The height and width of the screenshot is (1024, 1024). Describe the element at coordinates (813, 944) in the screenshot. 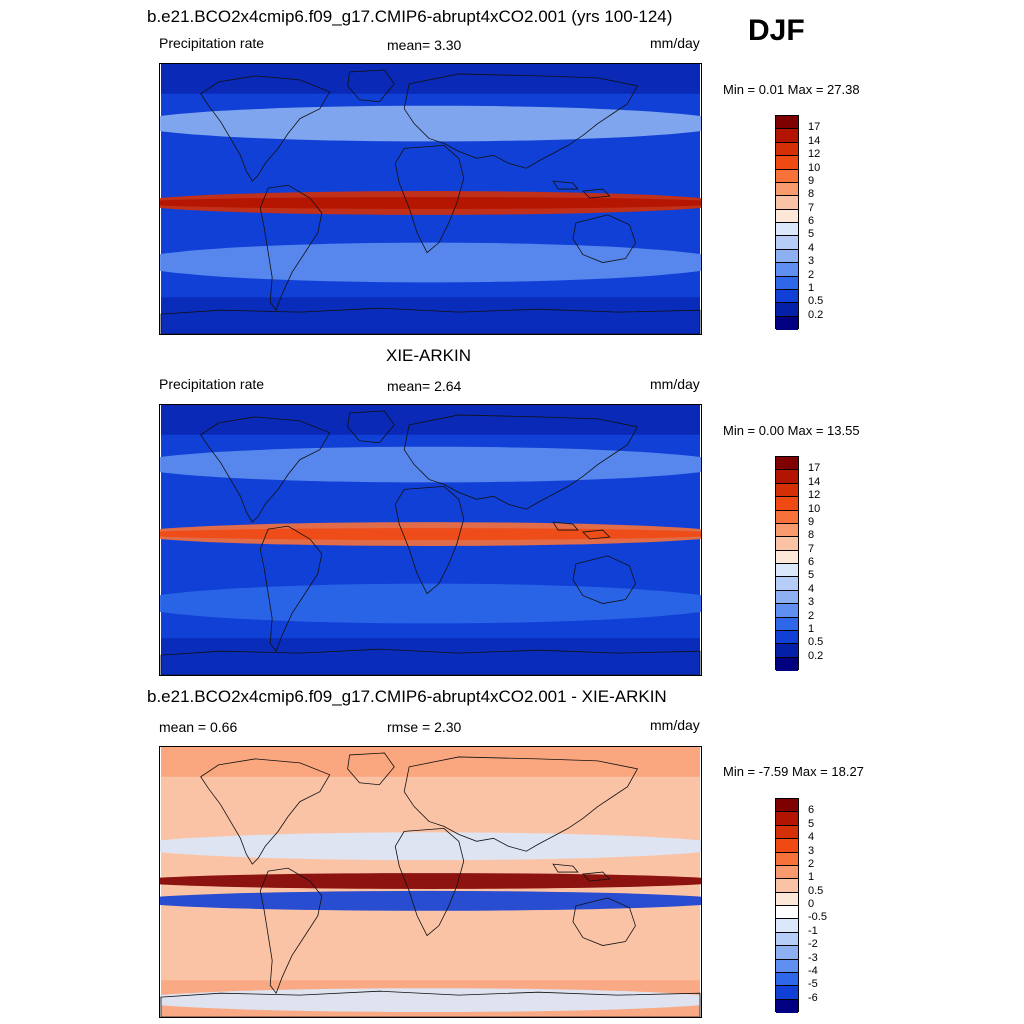

I see `colorbar-tick-label: -2` at that location.